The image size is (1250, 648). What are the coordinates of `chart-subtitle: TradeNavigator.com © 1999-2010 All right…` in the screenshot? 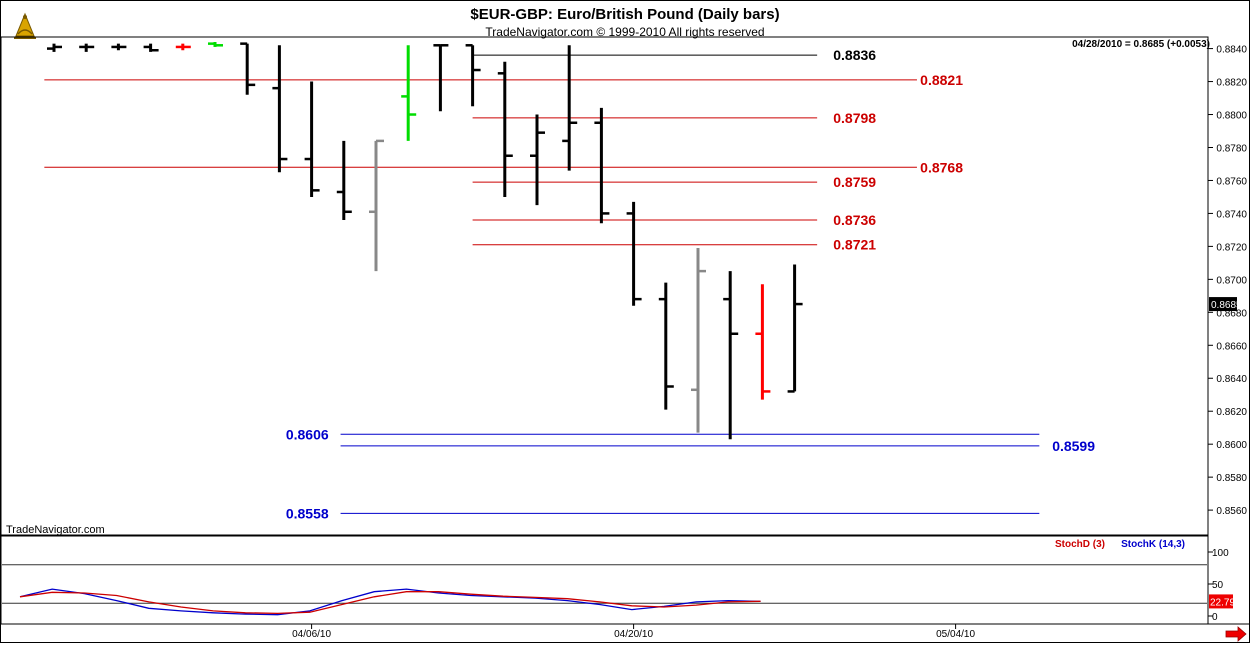 It's located at (624, 32).